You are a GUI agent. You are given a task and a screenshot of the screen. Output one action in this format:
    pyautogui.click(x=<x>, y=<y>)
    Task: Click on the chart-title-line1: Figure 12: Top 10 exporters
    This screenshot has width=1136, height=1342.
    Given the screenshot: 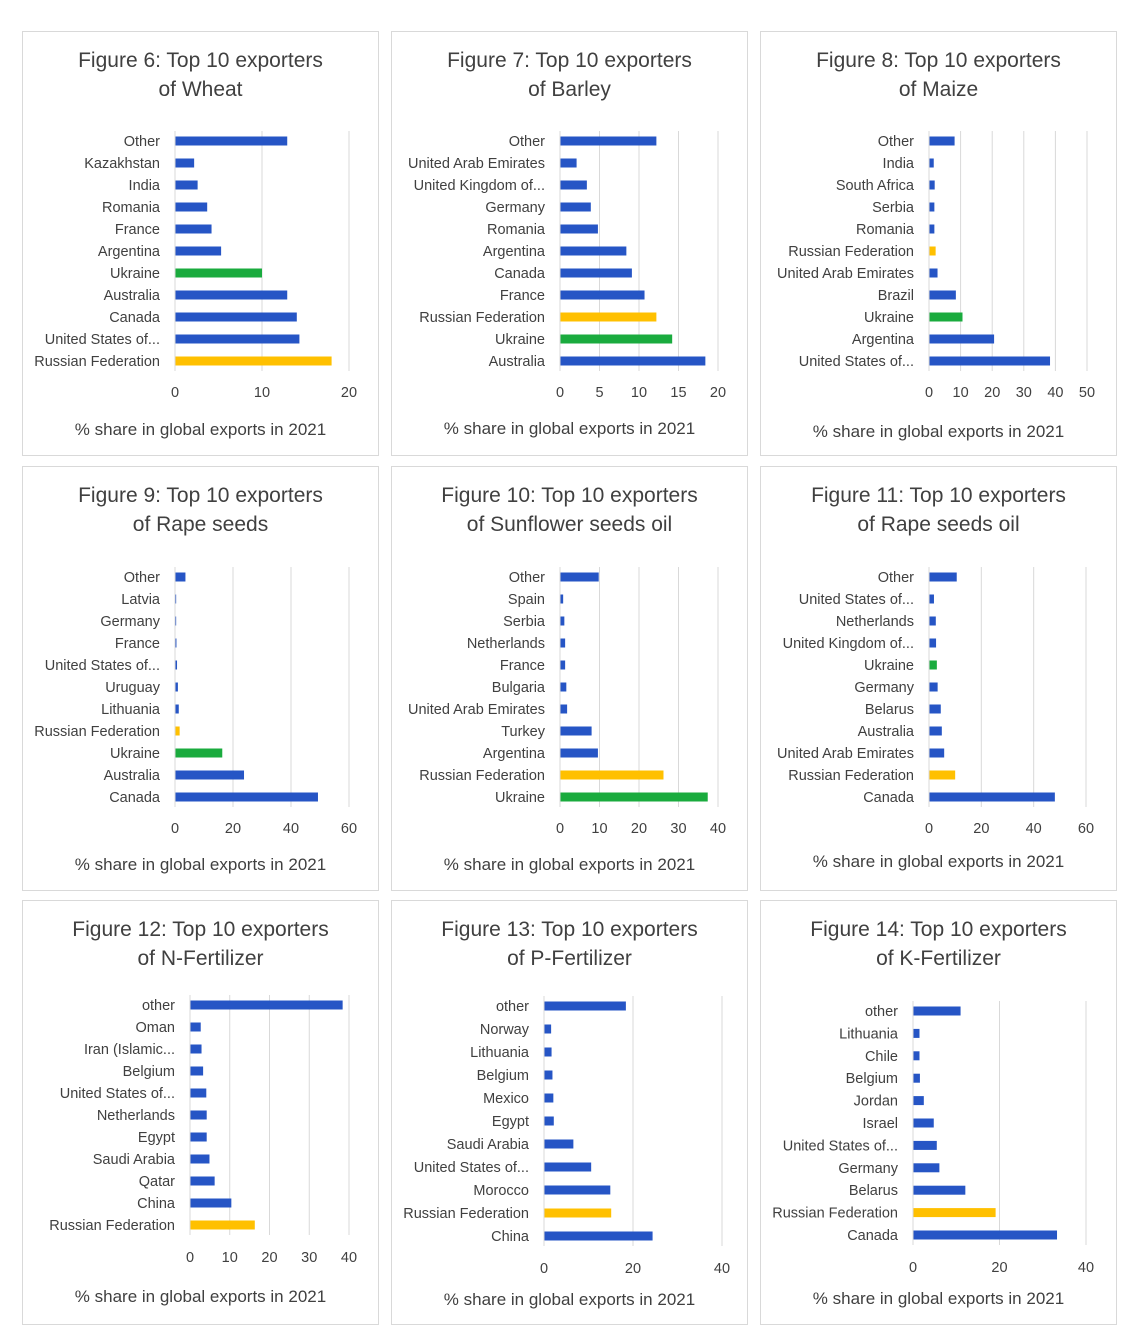 What is the action you would take?
    pyautogui.click(x=200, y=929)
    